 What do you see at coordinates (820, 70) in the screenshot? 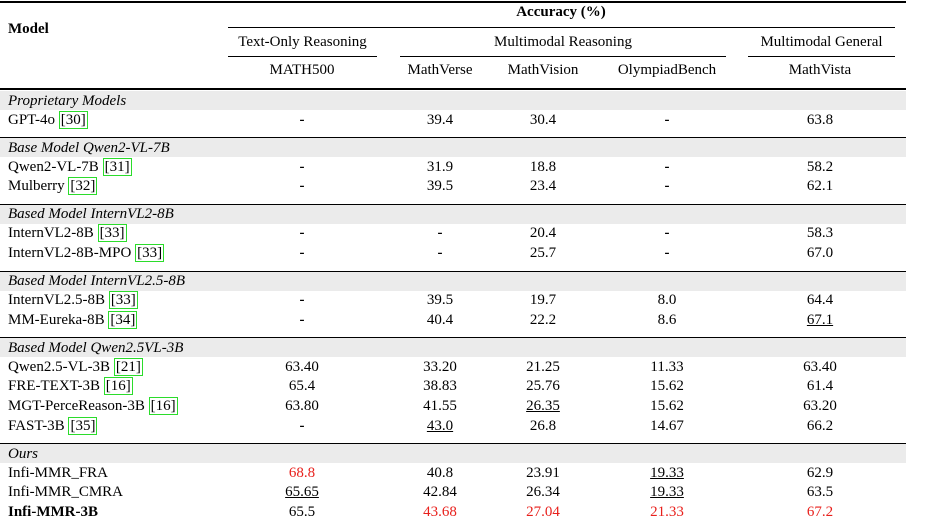
I see `column-header: MathVista` at bounding box center [820, 70].